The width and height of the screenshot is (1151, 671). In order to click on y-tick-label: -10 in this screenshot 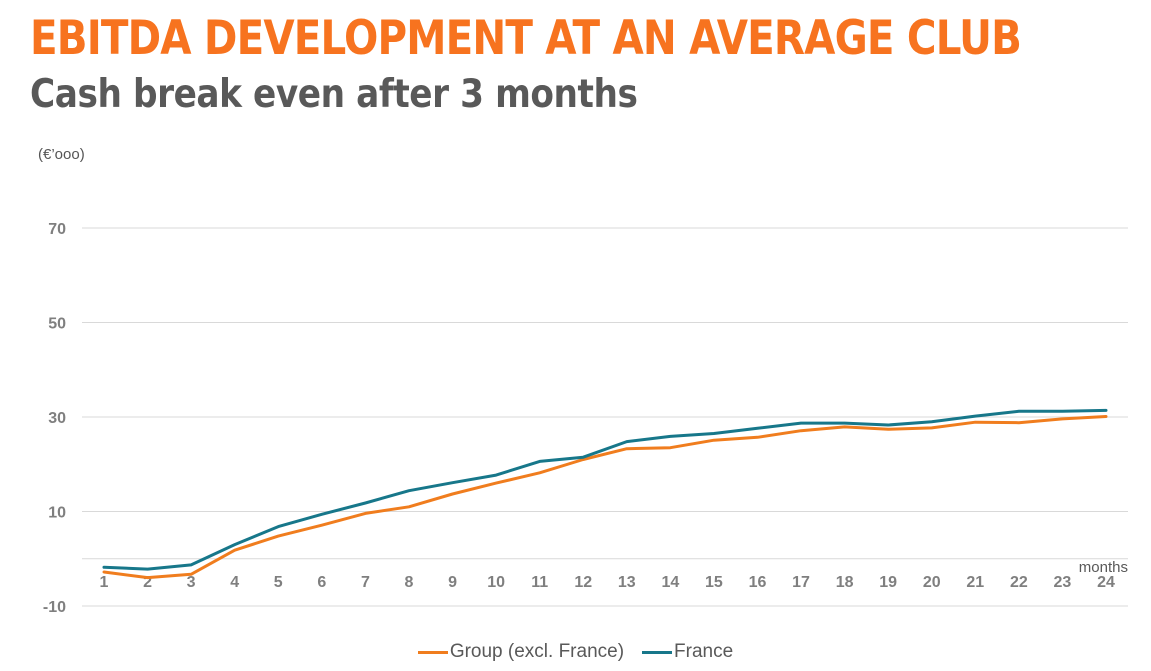, I will do `click(54, 607)`.